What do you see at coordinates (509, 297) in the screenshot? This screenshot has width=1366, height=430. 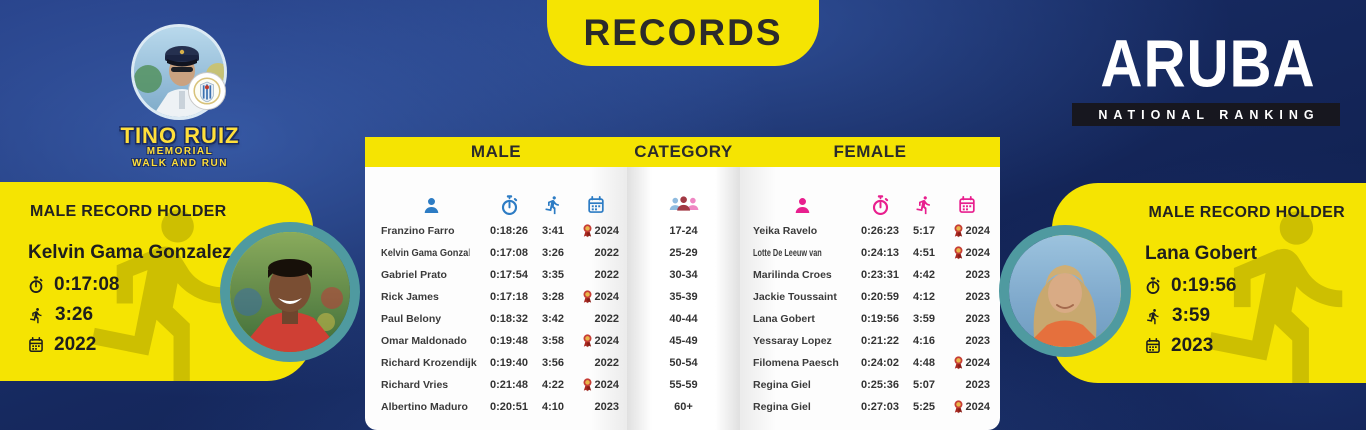 I see `record-time: 0:17:18` at bounding box center [509, 297].